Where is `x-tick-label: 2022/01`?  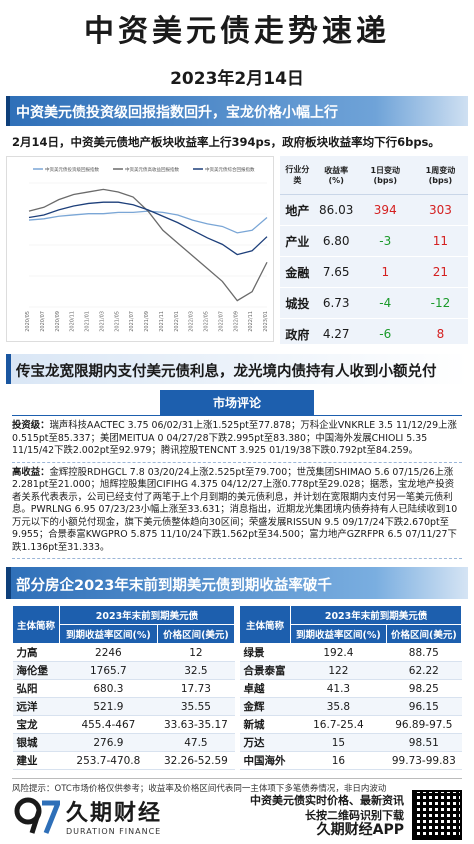
x-tick-label: 2022/01 is located at coordinates (177, 321).